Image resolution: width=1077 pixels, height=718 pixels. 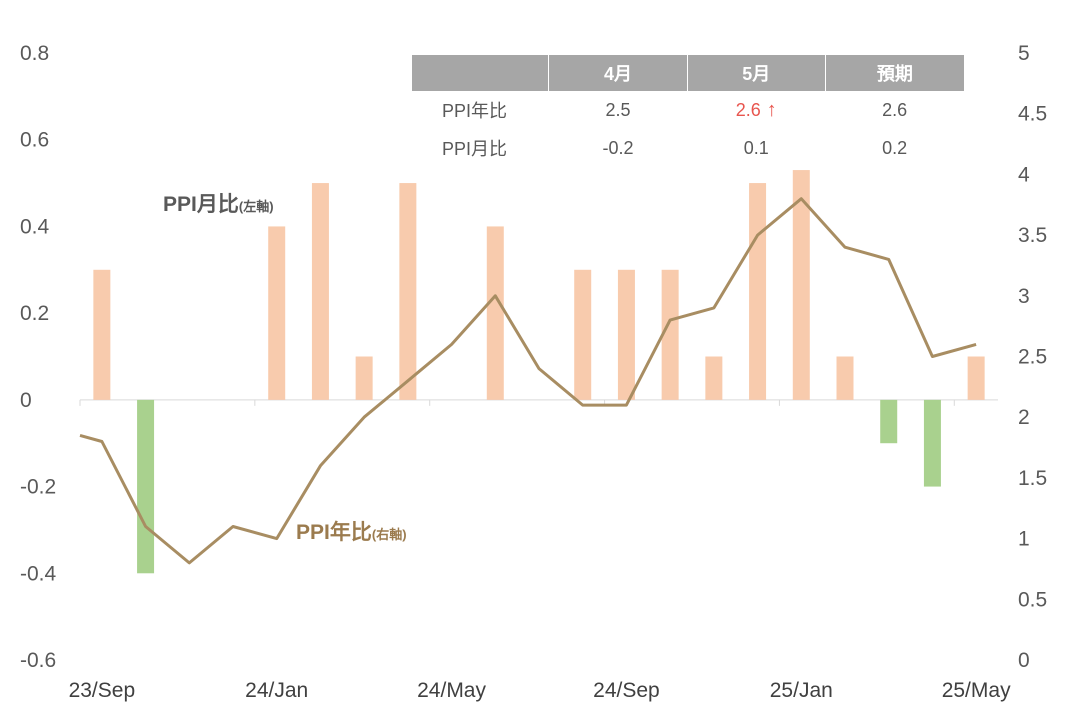 I want to click on left-tick-label: 0.4, so click(x=35, y=226).